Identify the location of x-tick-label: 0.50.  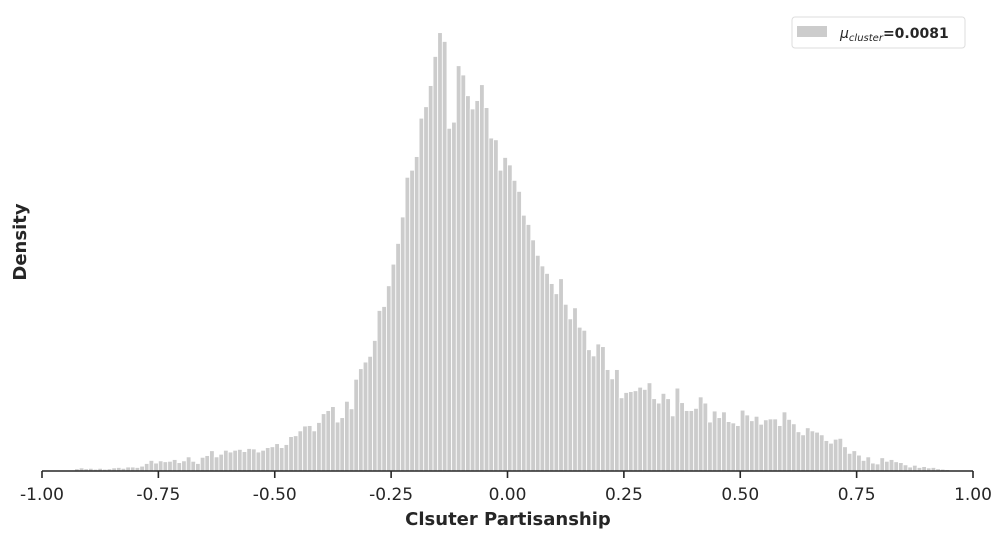
(740, 495).